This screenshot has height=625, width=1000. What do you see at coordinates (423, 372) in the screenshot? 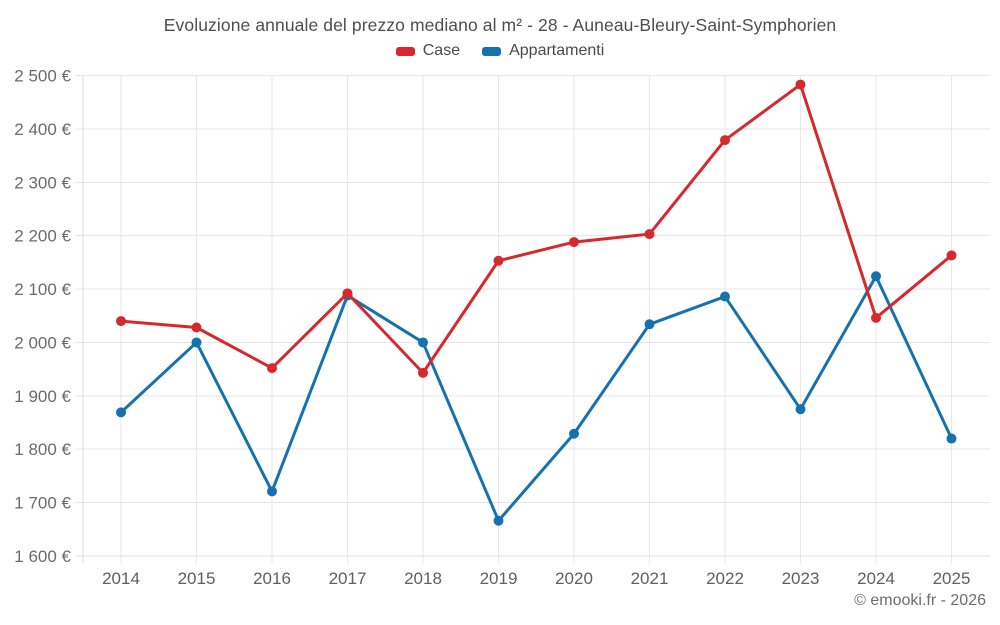
I see `data-point-case-2018` at bounding box center [423, 372].